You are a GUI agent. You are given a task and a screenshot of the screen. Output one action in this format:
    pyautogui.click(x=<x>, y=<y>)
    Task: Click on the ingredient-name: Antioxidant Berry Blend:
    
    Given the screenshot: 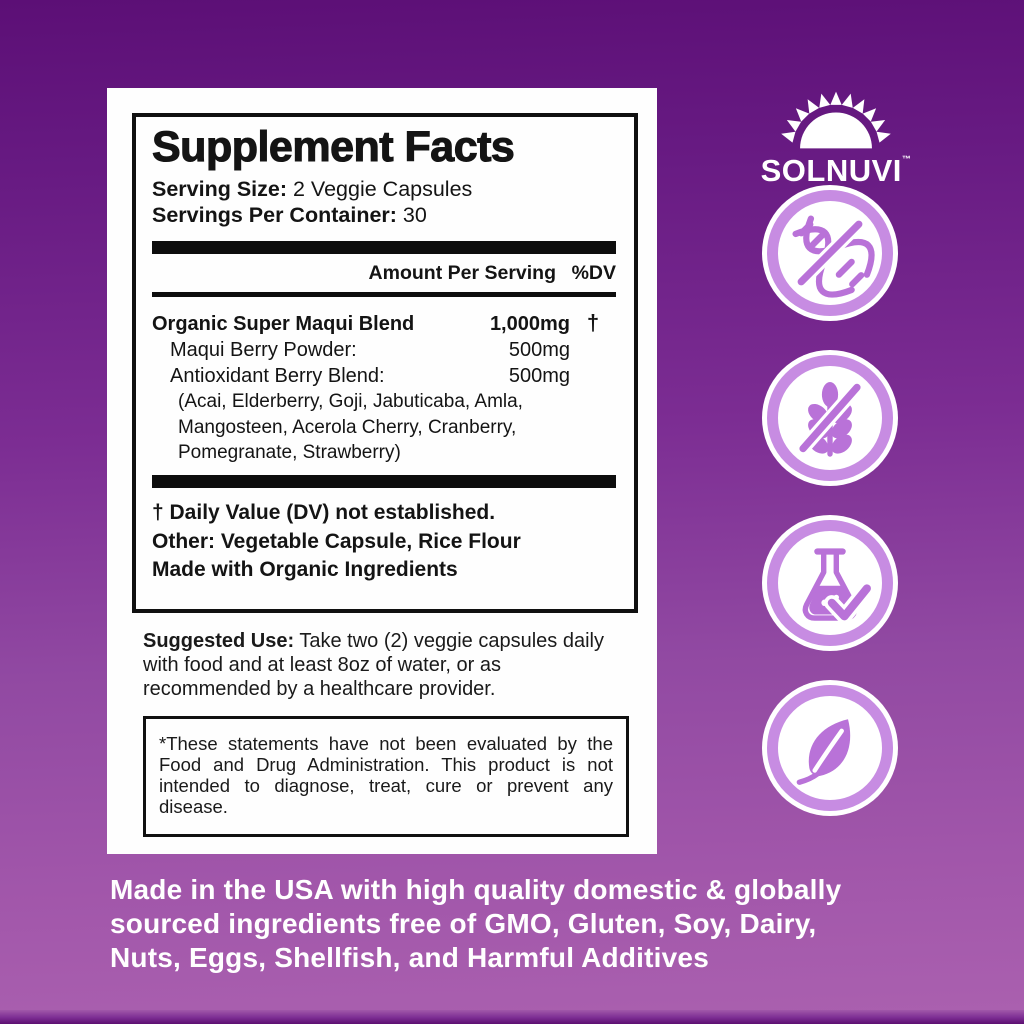 What is the action you would take?
    pyautogui.click(x=277, y=376)
    